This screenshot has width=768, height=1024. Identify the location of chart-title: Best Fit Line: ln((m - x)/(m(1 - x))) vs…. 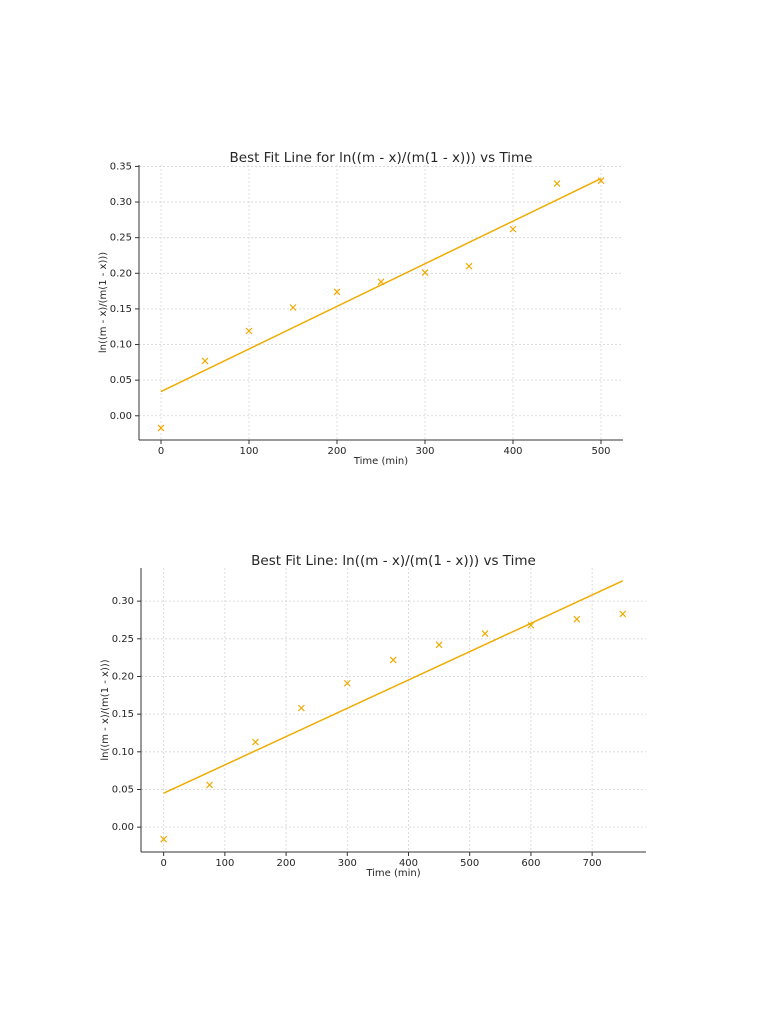
(393, 561).